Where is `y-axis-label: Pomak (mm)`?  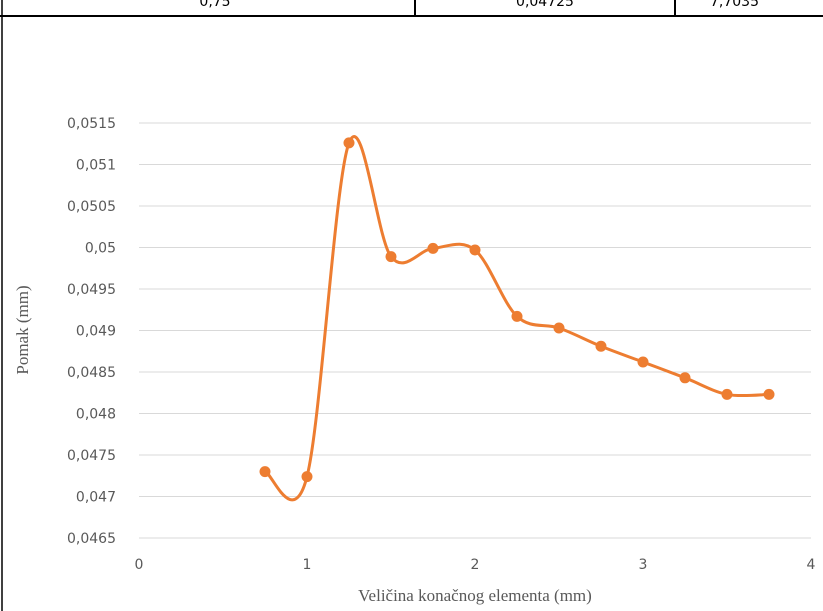
y-axis-label: Pomak (mm) is located at coordinates (22, 329).